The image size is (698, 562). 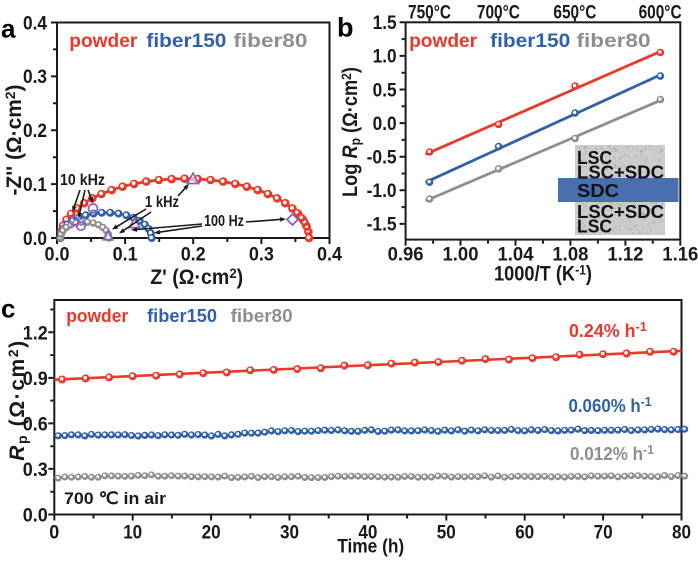 What do you see at coordinates (516, 255) in the screenshot?
I see `svg-text: 1.04` at bounding box center [516, 255].